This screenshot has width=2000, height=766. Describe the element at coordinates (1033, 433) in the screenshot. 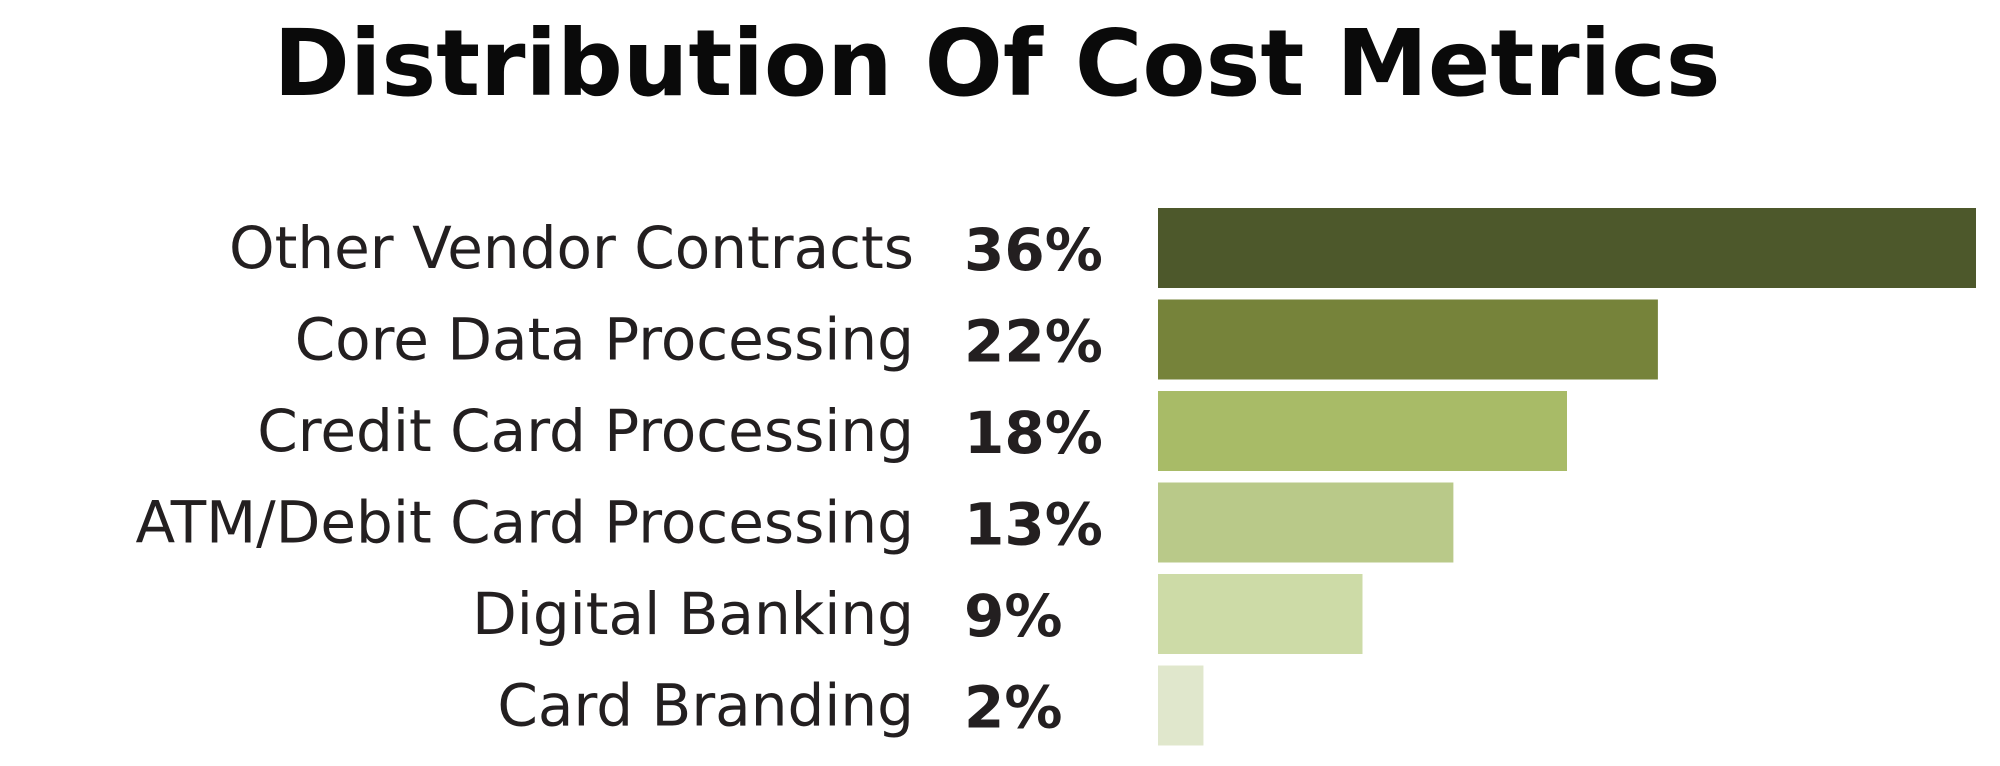

I see `value-label: 18%` at that location.